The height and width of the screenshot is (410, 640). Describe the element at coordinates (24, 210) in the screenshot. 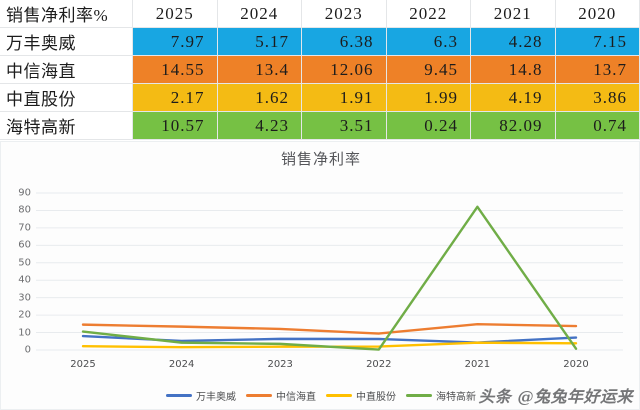

I see `chart-y-tick-label: 80` at that location.